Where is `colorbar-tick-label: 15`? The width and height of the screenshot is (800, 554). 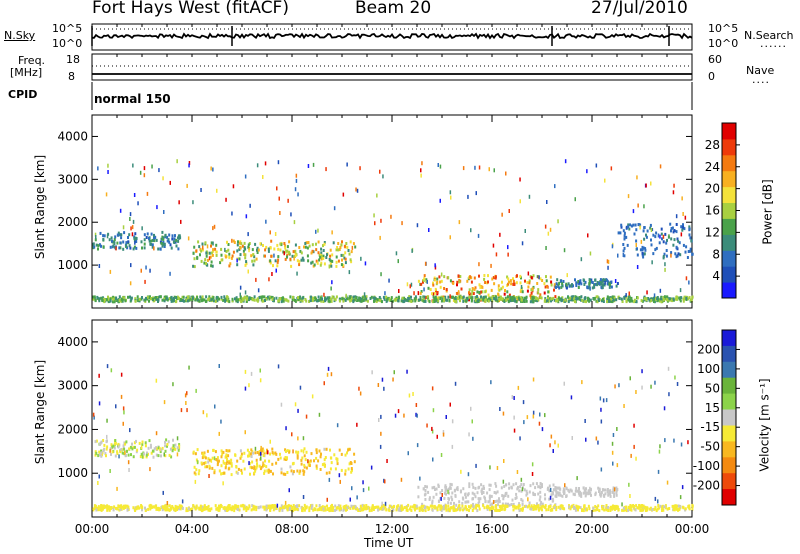
colorbar-tick-label: 15 is located at coordinates (712, 408).